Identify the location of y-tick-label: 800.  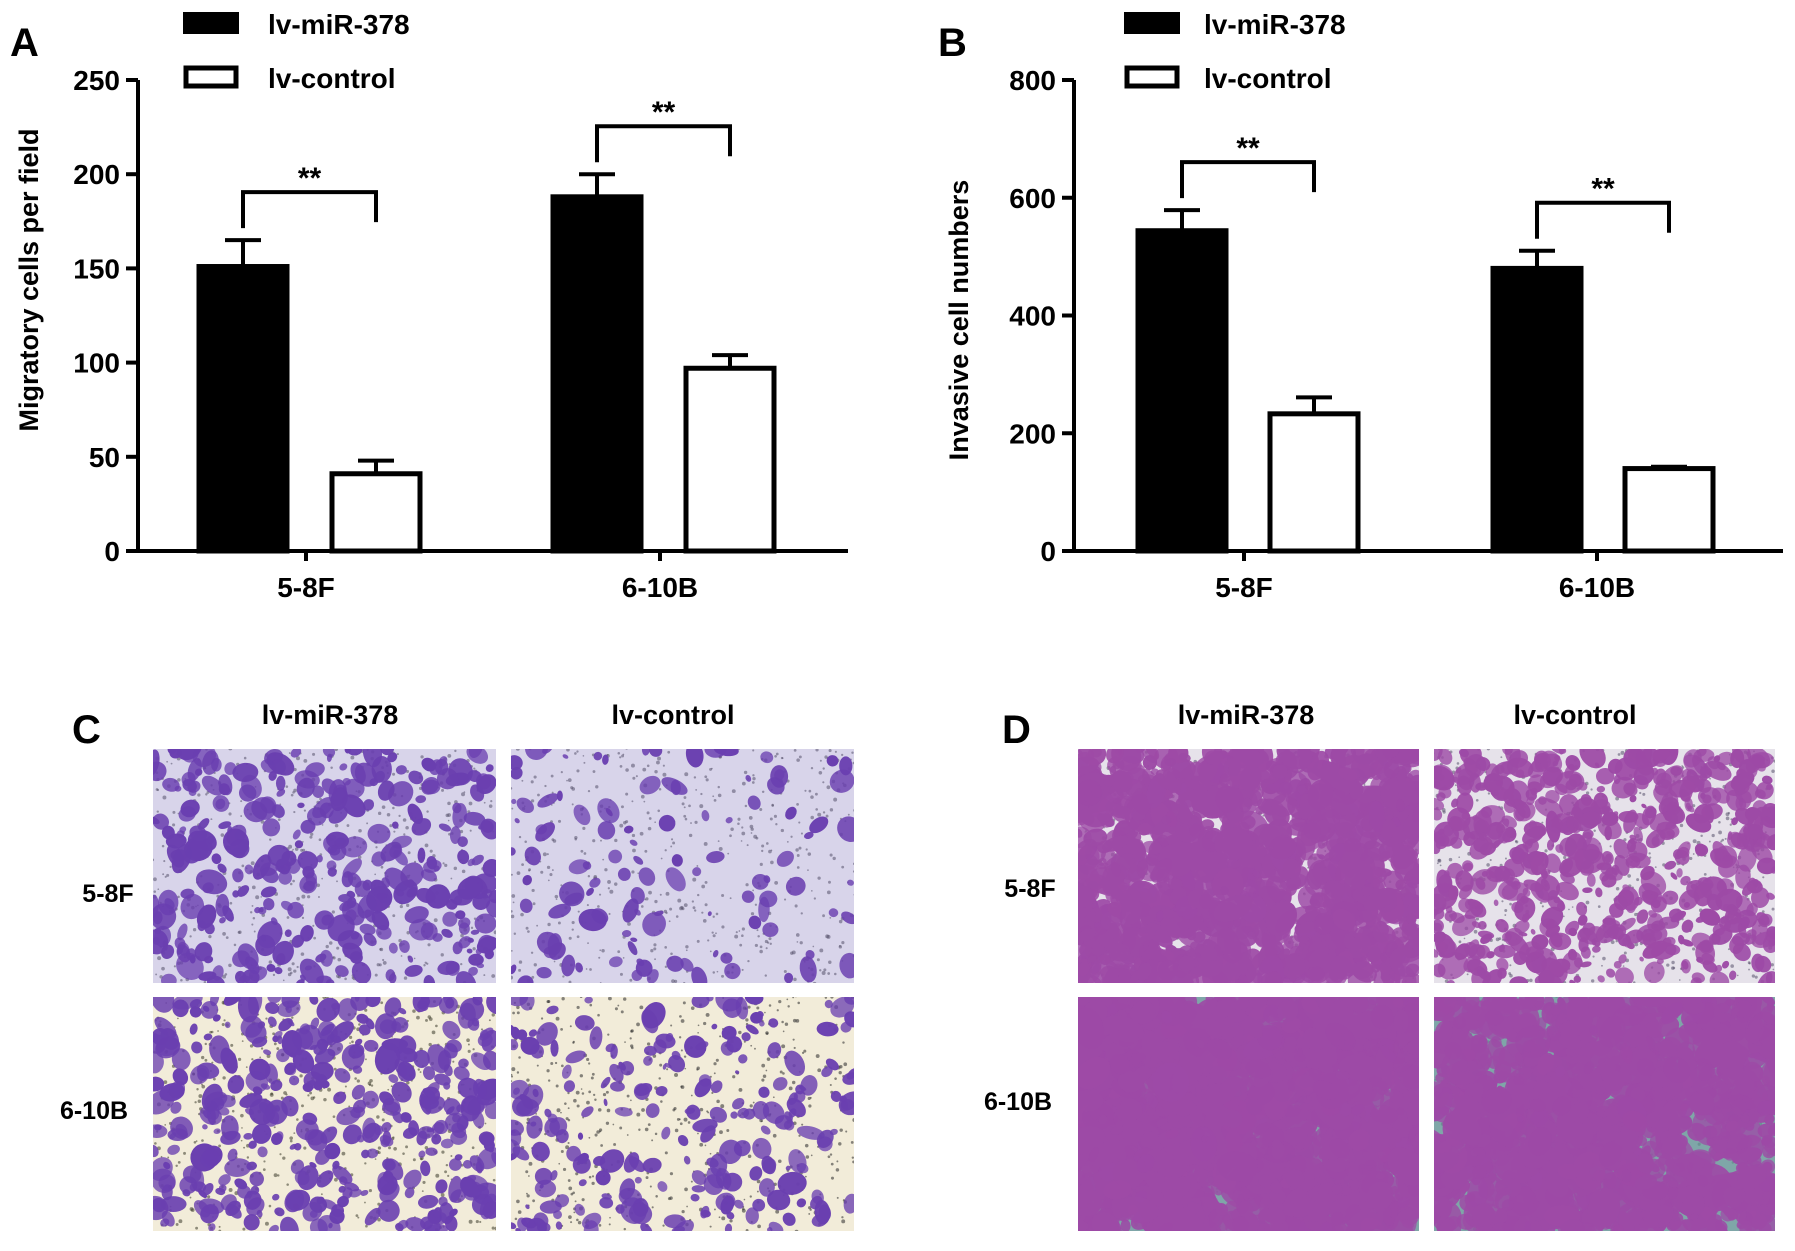
(1032, 80).